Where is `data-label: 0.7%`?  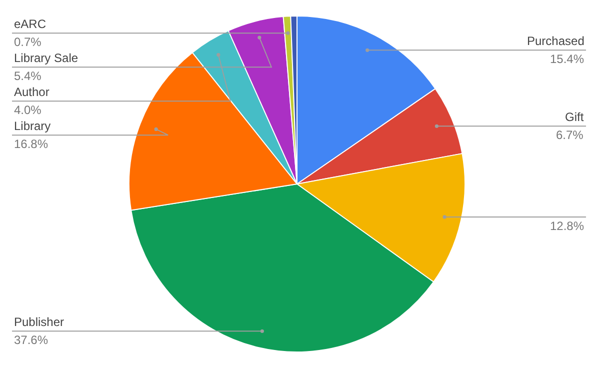 data-label: 0.7% is located at coordinates (28, 42).